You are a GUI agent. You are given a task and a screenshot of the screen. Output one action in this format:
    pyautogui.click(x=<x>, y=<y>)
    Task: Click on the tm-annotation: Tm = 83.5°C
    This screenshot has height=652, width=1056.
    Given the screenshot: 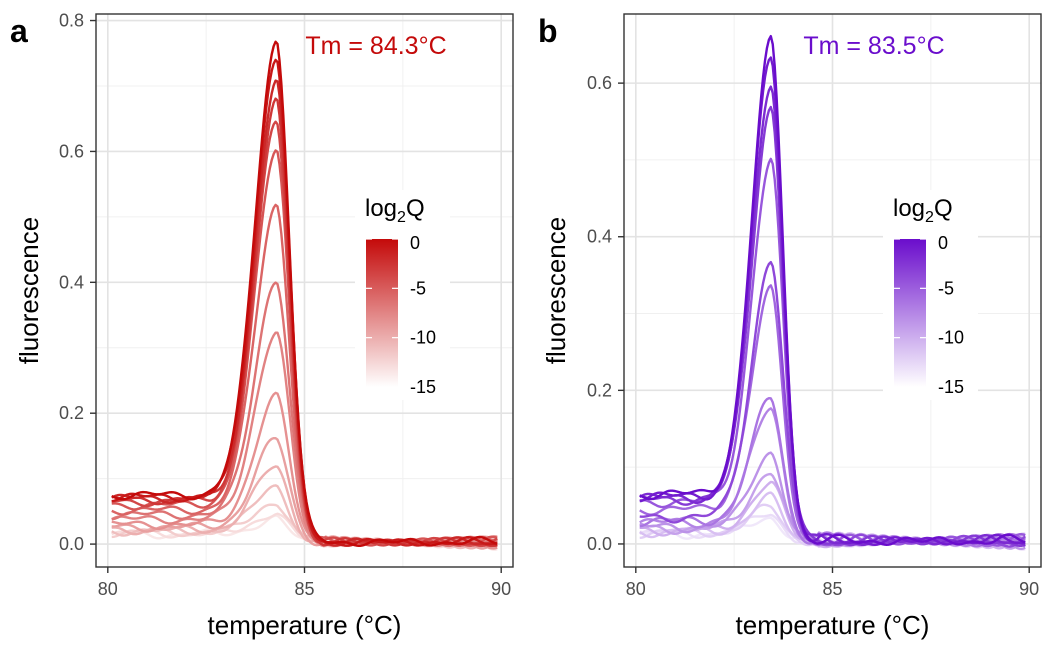 What is the action you would take?
    pyautogui.click(x=873, y=46)
    